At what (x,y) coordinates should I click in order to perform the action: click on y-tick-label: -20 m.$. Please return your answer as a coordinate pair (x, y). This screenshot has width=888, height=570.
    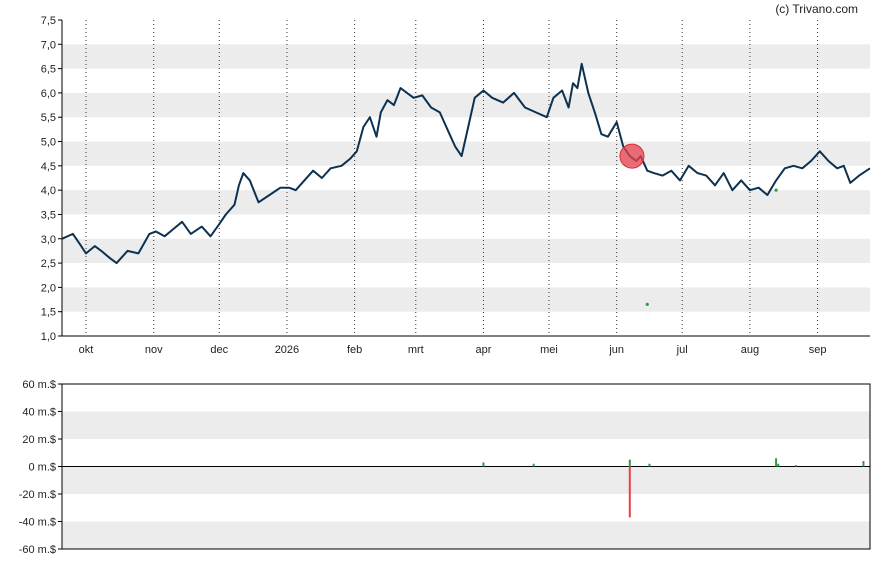
    Looking at the image, I should click on (37, 495).